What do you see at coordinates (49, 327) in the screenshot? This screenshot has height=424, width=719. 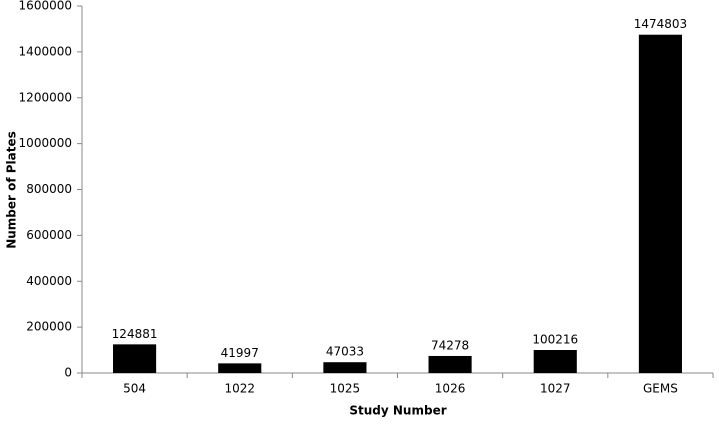 I see `y-tick-label: 200000` at bounding box center [49, 327].